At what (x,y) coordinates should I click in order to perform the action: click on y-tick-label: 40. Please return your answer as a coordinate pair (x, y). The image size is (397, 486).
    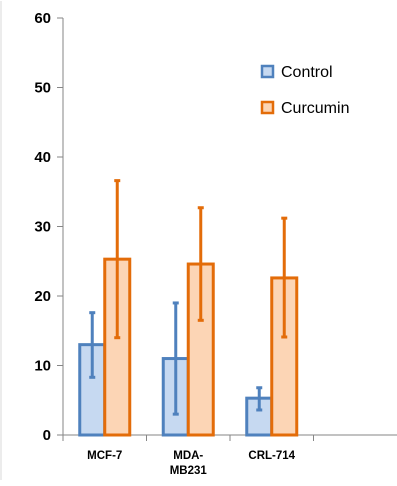
    Looking at the image, I should click on (42, 157).